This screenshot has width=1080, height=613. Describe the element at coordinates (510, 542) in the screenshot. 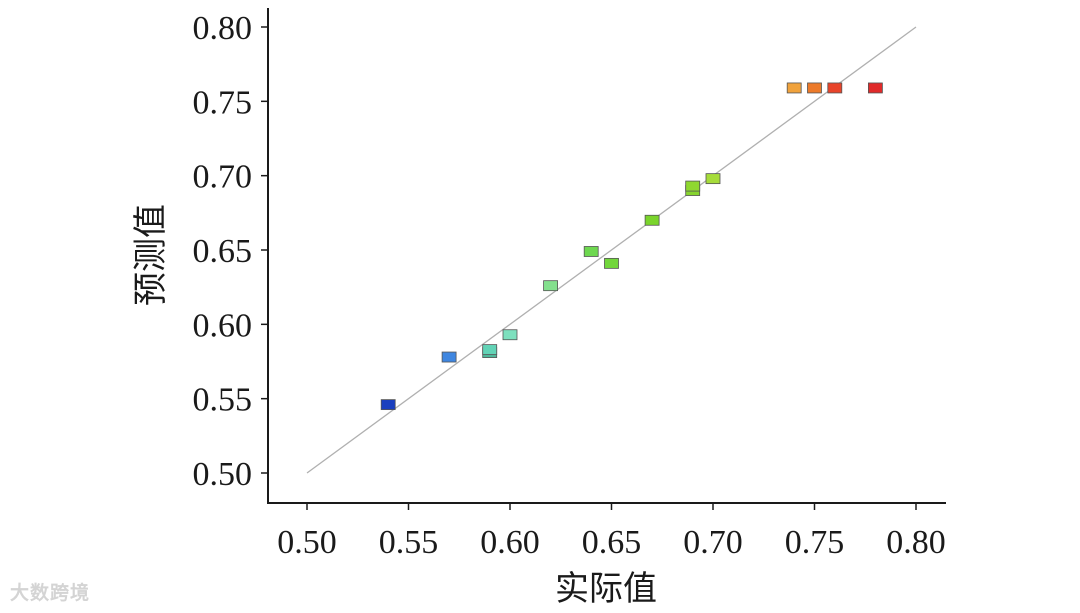

I see `x-tick-label: 0.60` at that location.